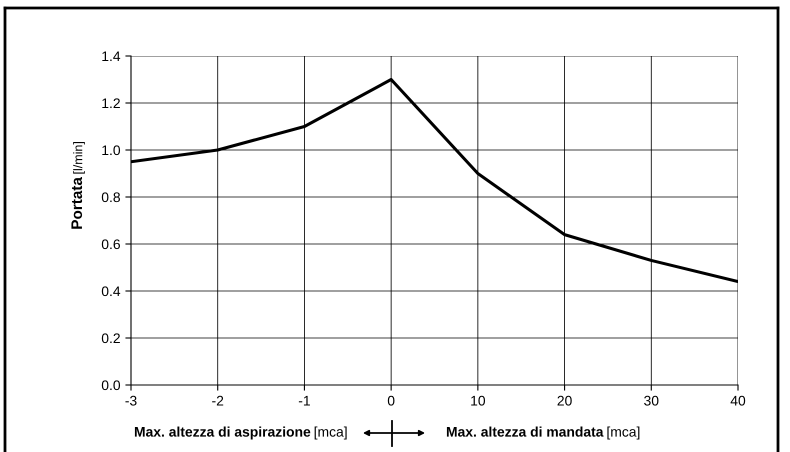 The width and height of the screenshot is (790, 452). What do you see at coordinates (478, 401) in the screenshot?
I see `x-tick-label: 10` at bounding box center [478, 401].